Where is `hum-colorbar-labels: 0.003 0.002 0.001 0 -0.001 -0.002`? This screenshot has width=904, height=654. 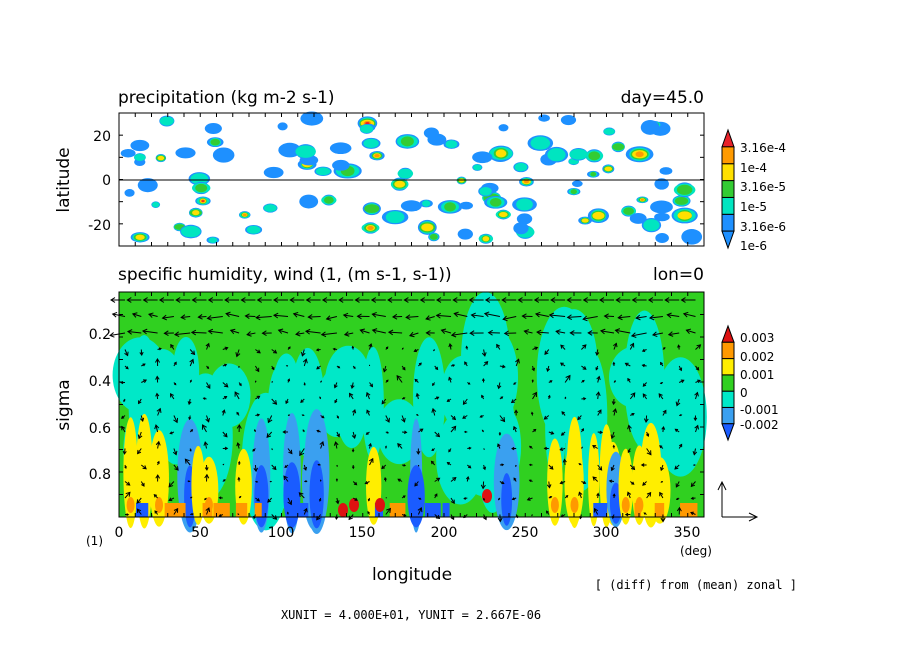 hum-colorbar-labels: 0.003 0.002 0.001 0 -0.001 -0.002 is located at coordinates (759, 381).